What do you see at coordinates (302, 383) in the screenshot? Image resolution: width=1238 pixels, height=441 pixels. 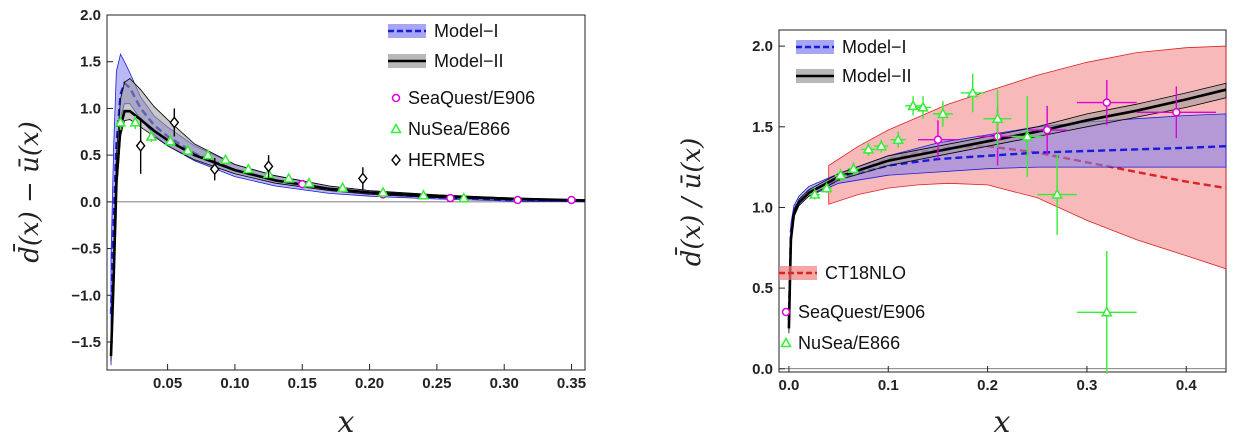 I see `x-tick-label: 0.15` at bounding box center [302, 383].